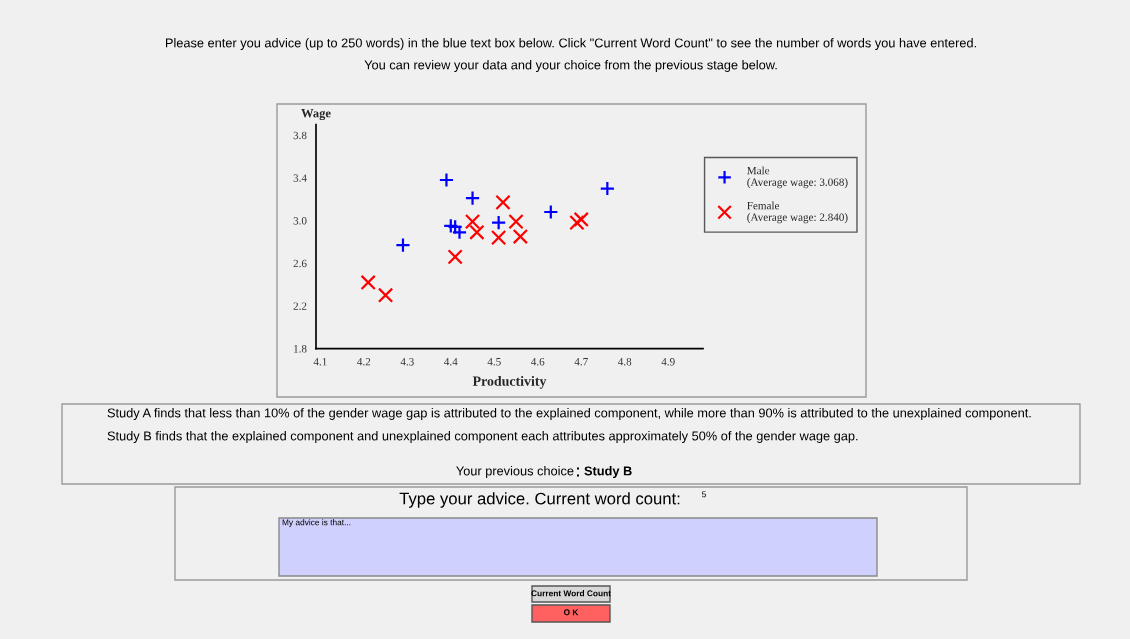 The height and width of the screenshot is (639, 1130). I want to click on x-axis-title: Productivity, so click(509, 382).